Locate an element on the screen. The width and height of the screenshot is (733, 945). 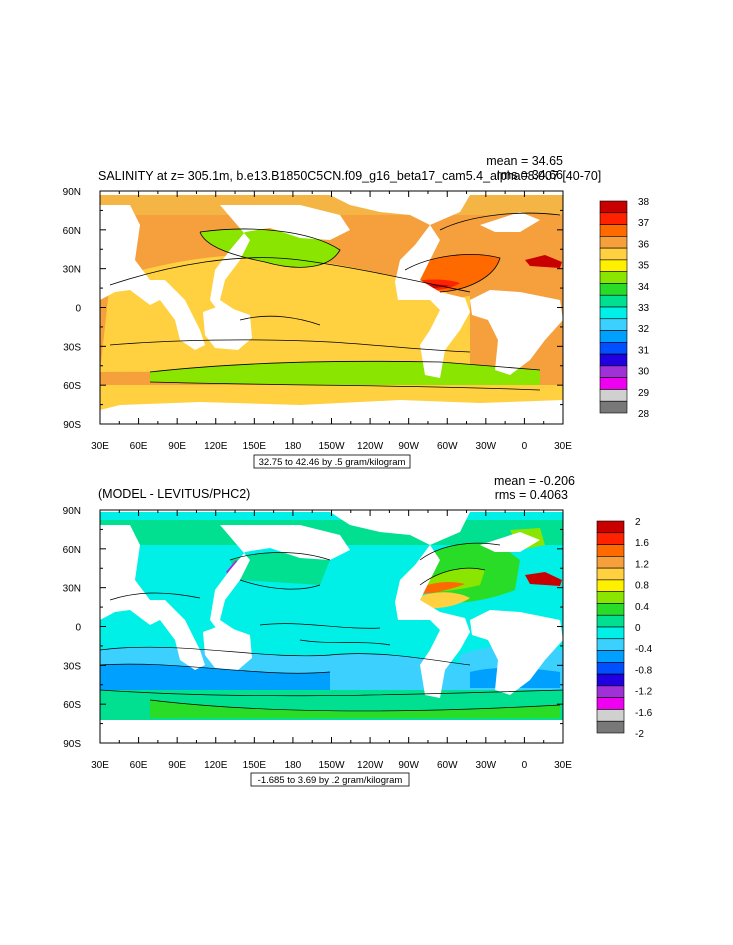
colorbar-label: 28 is located at coordinates (644, 414).